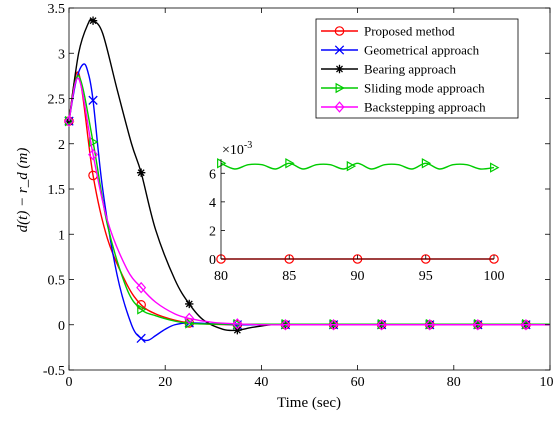 The height and width of the screenshot is (422, 554). What do you see at coordinates (339, 31) in the screenshot?
I see `legend-marker-proposed-method` at bounding box center [339, 31].